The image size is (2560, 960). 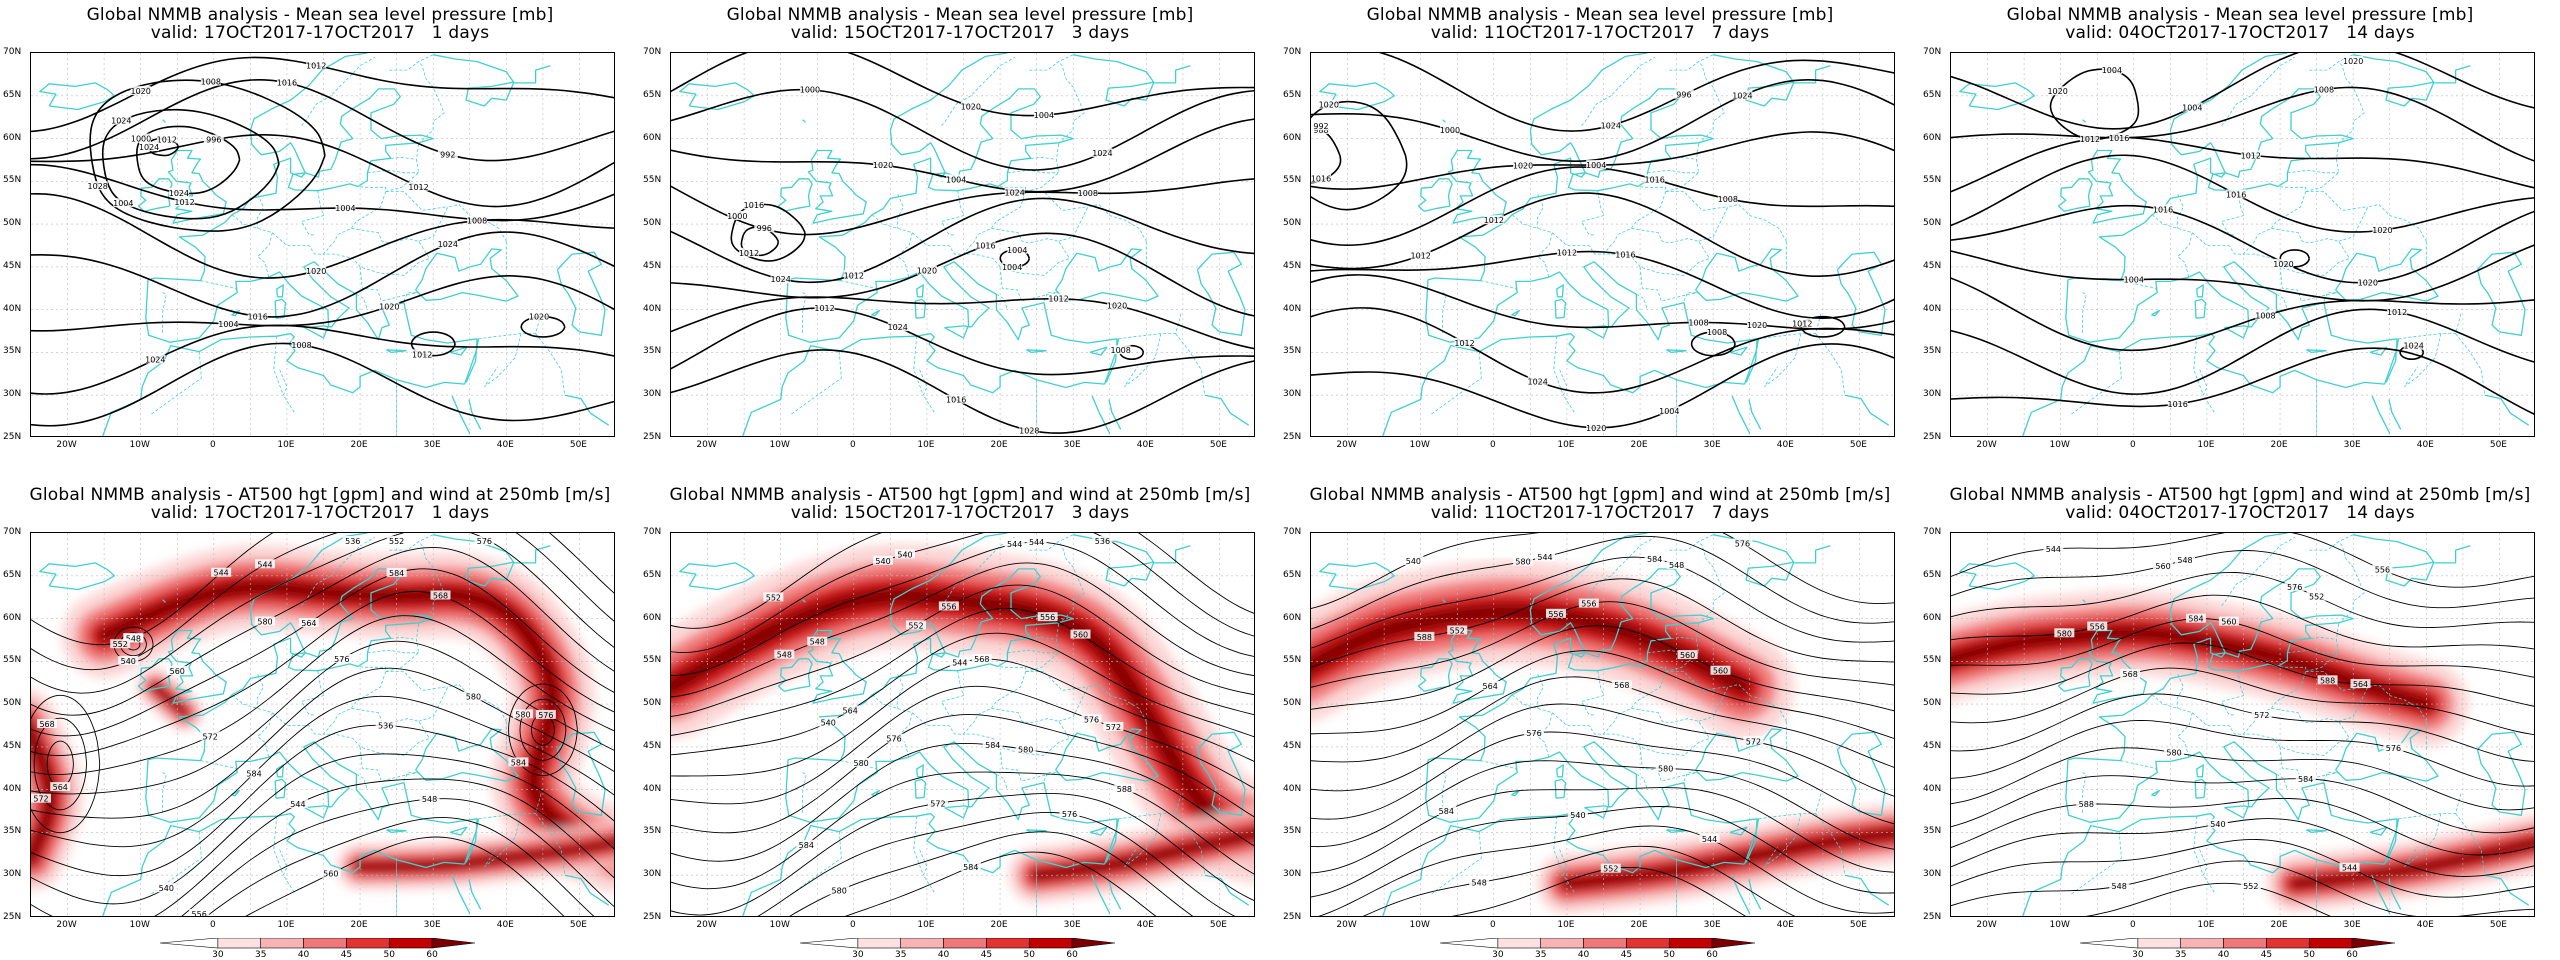 I want to click on contour-label: 1012, so click(x=1464, y=343).